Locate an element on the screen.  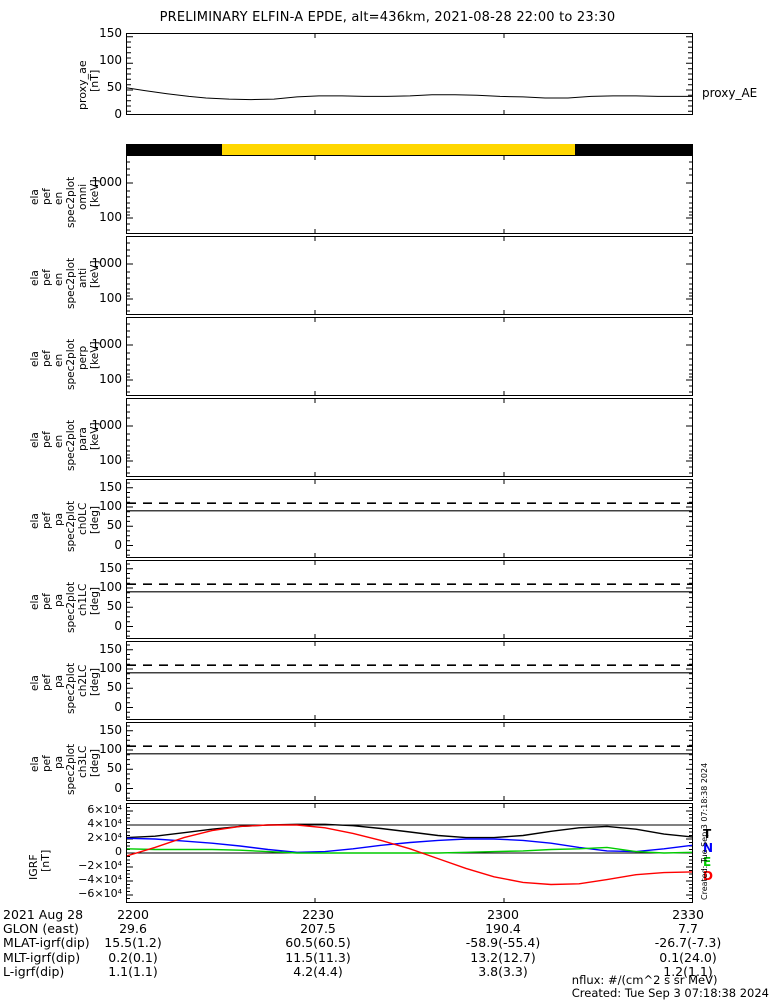
info-row-time: 2021 Aug 28 2200 2230 2300 2330 is located at coordinates (387, 914).